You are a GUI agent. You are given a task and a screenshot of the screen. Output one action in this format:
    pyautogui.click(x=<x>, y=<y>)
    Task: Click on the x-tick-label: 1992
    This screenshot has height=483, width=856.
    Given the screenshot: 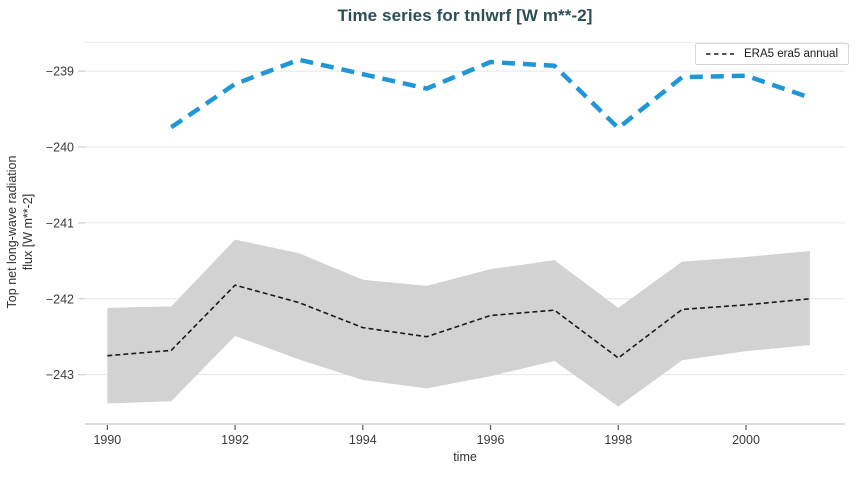 What is the action you would take?
    pyautogui.click(x=235, y=440)
    